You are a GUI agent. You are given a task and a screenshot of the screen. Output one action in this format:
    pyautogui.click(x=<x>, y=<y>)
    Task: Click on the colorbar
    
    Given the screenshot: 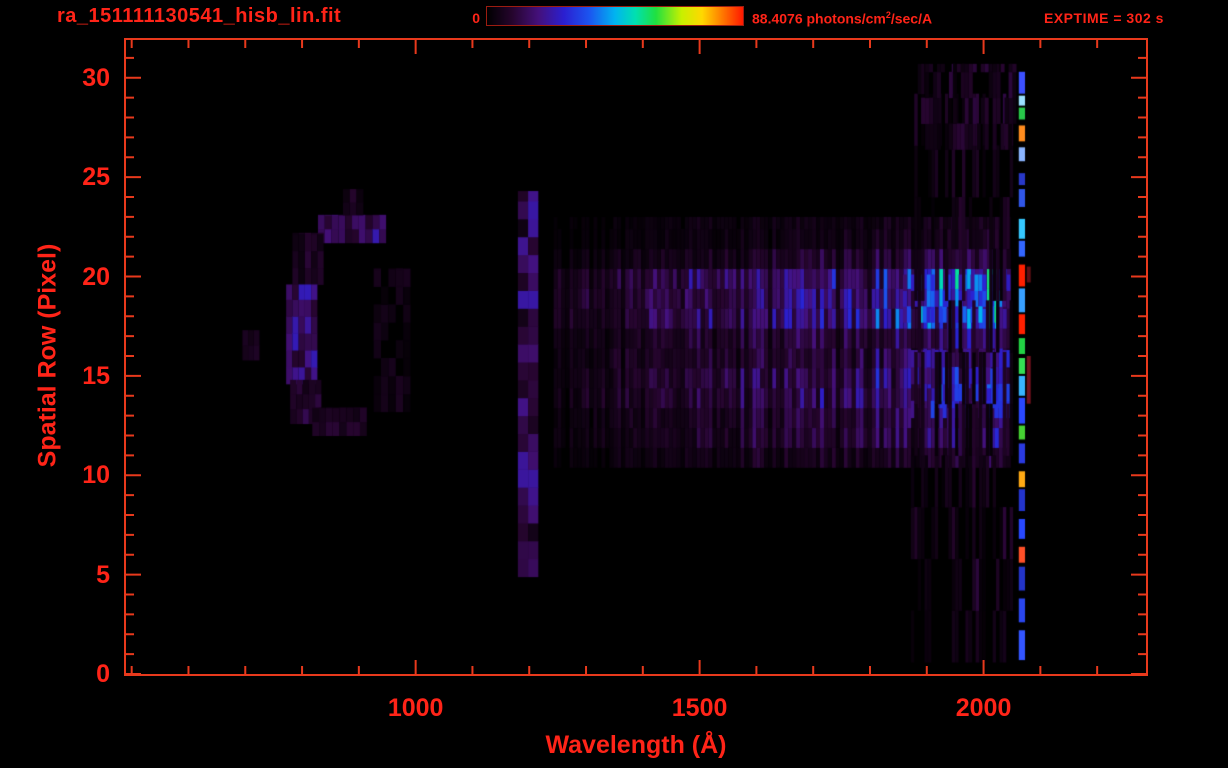 What is the action you would take?
    pyautogui.click(x=615, y=16)
    